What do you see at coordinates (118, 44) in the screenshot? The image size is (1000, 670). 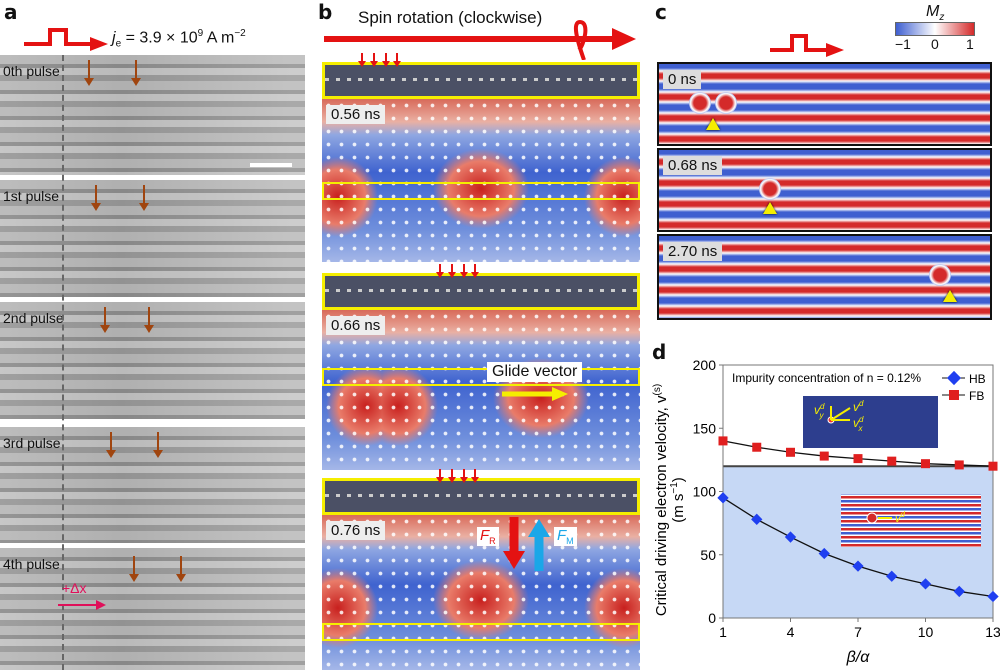 I see `j-sub: e` at bounding box center [118, 44].